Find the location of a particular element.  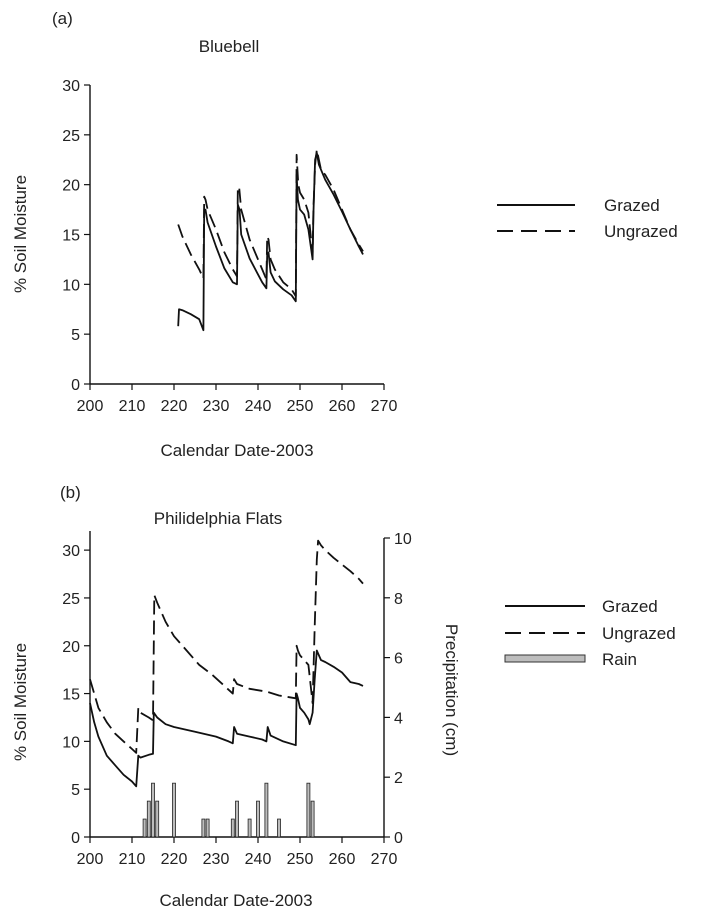

panel-a-x-tick-label: 230 is located at coordinates (216, 406).